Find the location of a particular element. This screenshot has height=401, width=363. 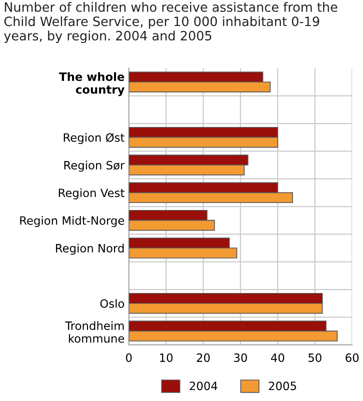

y-tick-label: Region Midt-Norge is located at coordinates (72, 222).